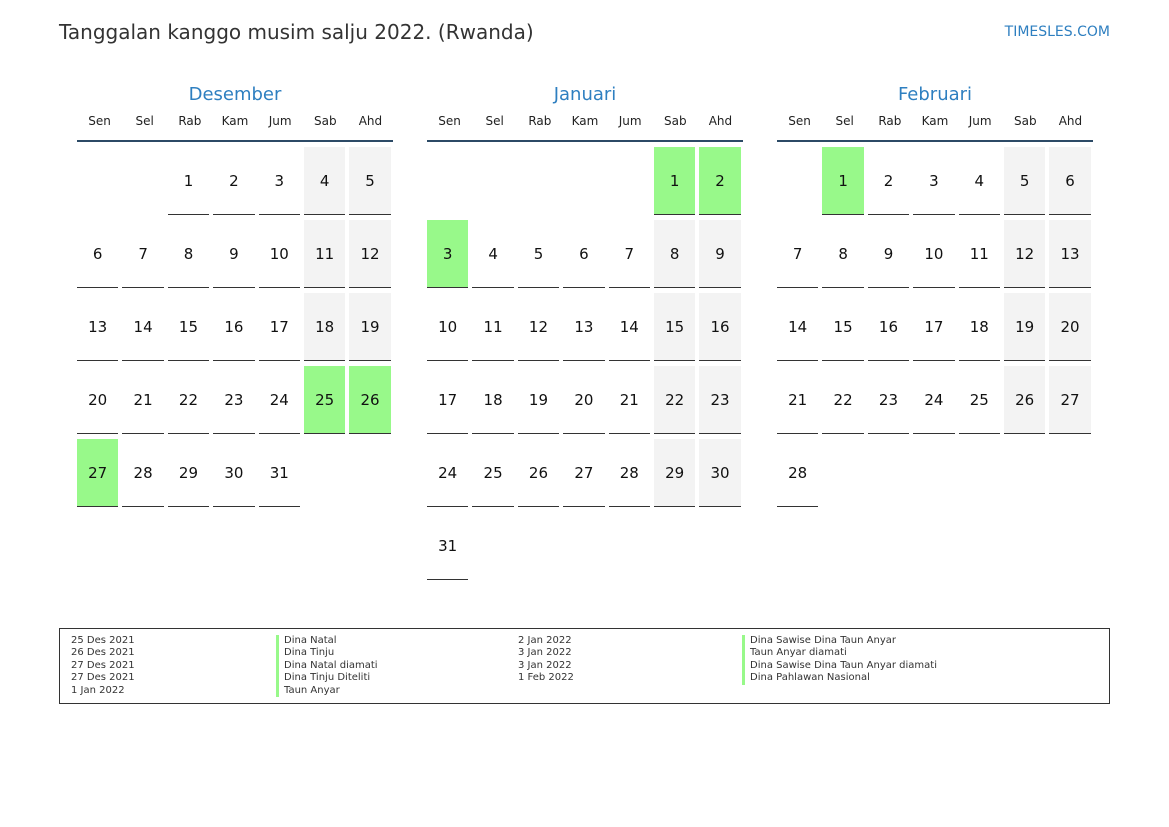  I want to click on day-cell-holiday: 27, so click(98, 473).